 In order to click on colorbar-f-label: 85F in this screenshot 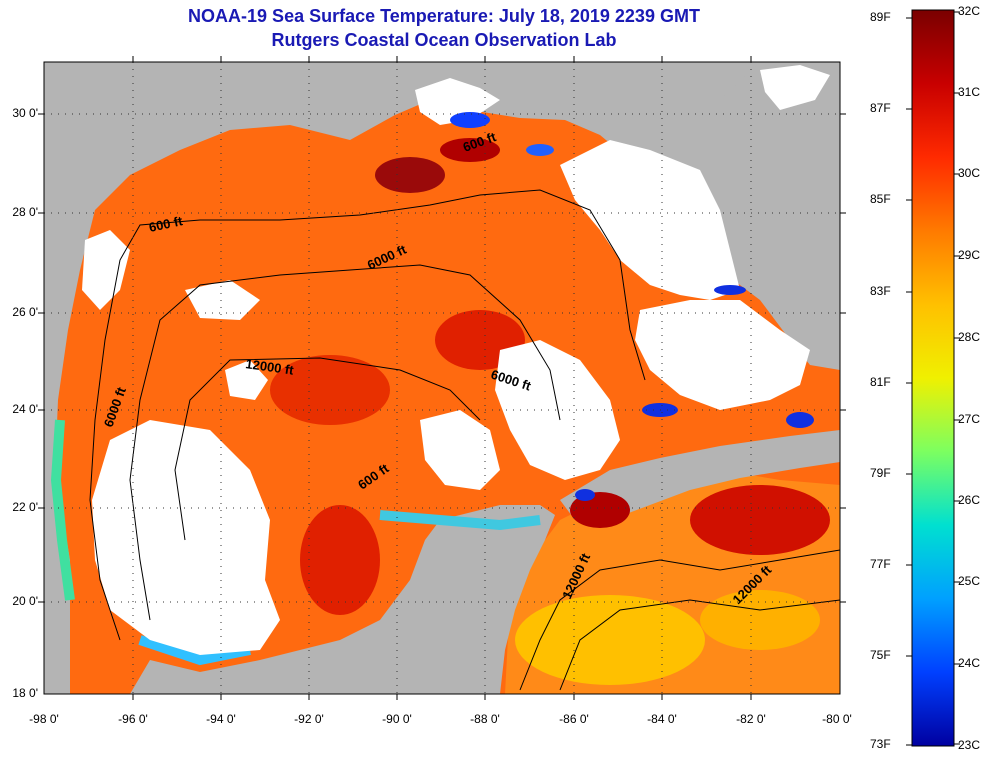, I will do `click(880, 199)`.